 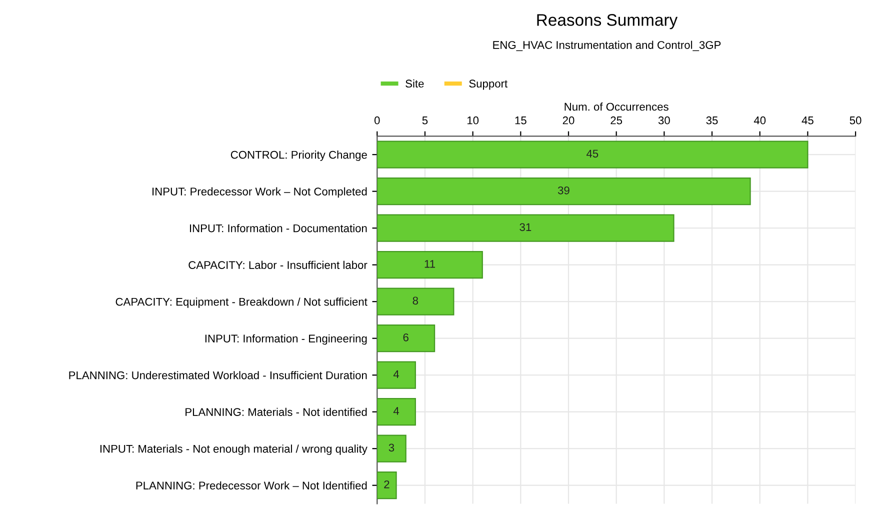 What do you see at coordinates (298, 155) in the screenshot?
I see `y-tick-label: CONTROL: Priority Change` at bounding box center [298, 155].